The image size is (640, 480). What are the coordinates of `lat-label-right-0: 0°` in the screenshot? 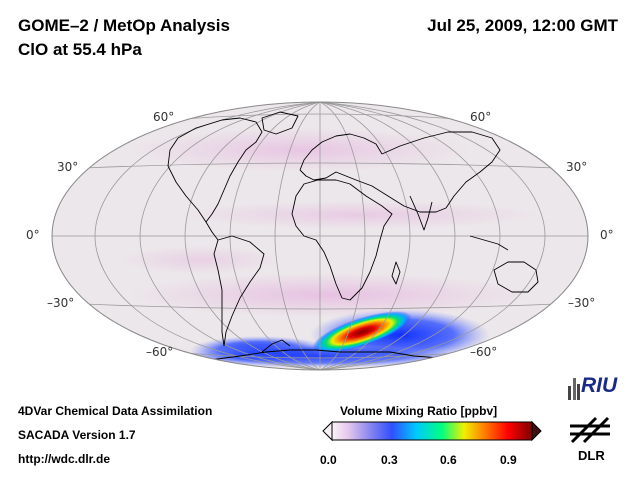 It's located at (607, 235).